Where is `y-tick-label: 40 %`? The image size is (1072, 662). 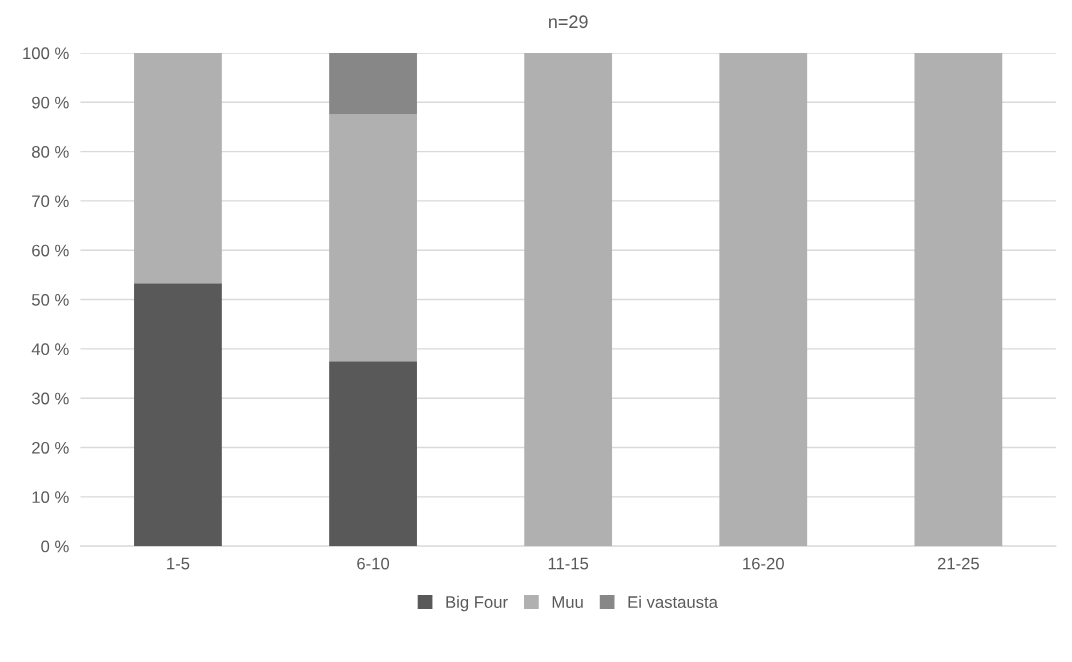
y-tick-label: 40 % is located at coordinates (50, 349).